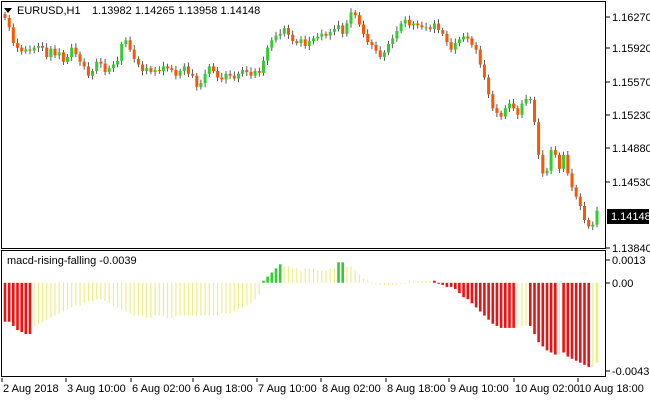  What do you see at coordinates (8, 10) in the screenshot?
I see `triangle-down-icon` at bounding box center [8, 10].